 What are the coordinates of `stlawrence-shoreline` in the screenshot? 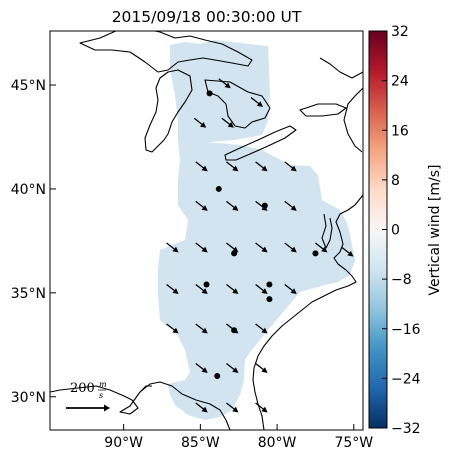 It's located at (341, 68).